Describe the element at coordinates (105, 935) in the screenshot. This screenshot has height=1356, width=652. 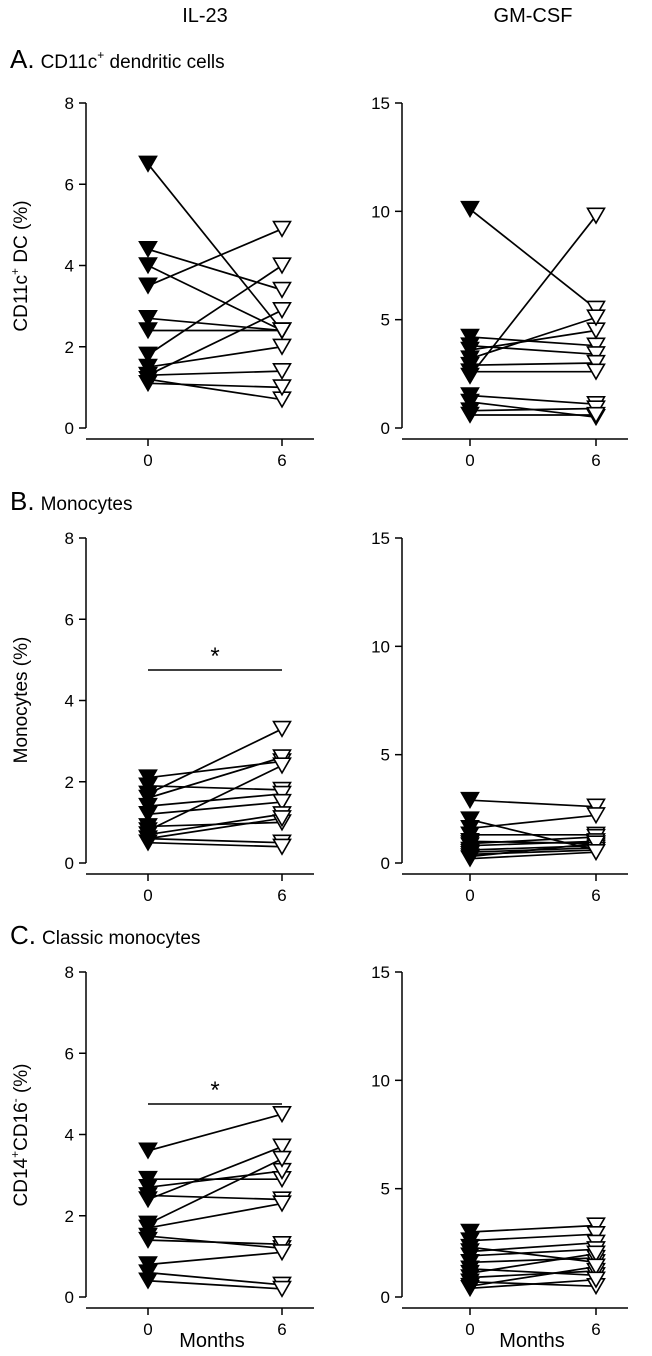
I see `panel-title-c: C. Classic monocytes` at that location.